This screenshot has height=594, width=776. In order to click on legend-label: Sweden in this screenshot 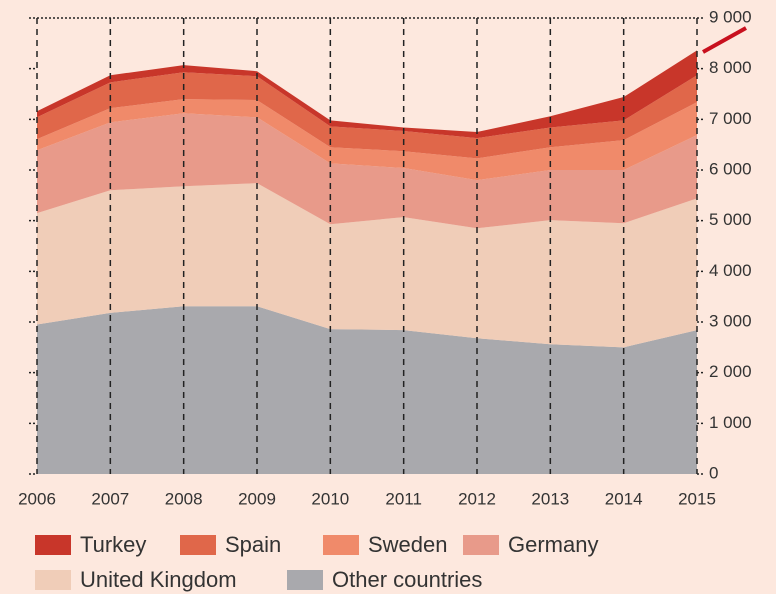, I will do `click(408, 544)`.